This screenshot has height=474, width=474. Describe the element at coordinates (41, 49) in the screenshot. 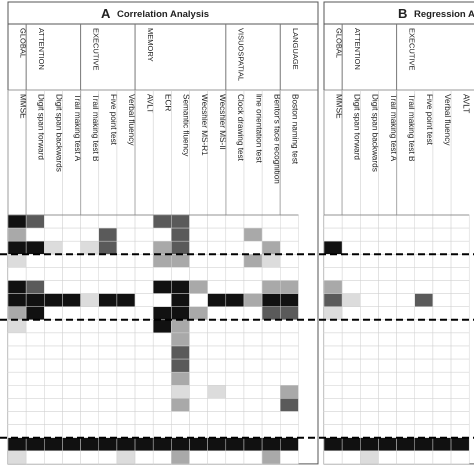

I see `panel-a-group-label: ATTENTION` at that location.